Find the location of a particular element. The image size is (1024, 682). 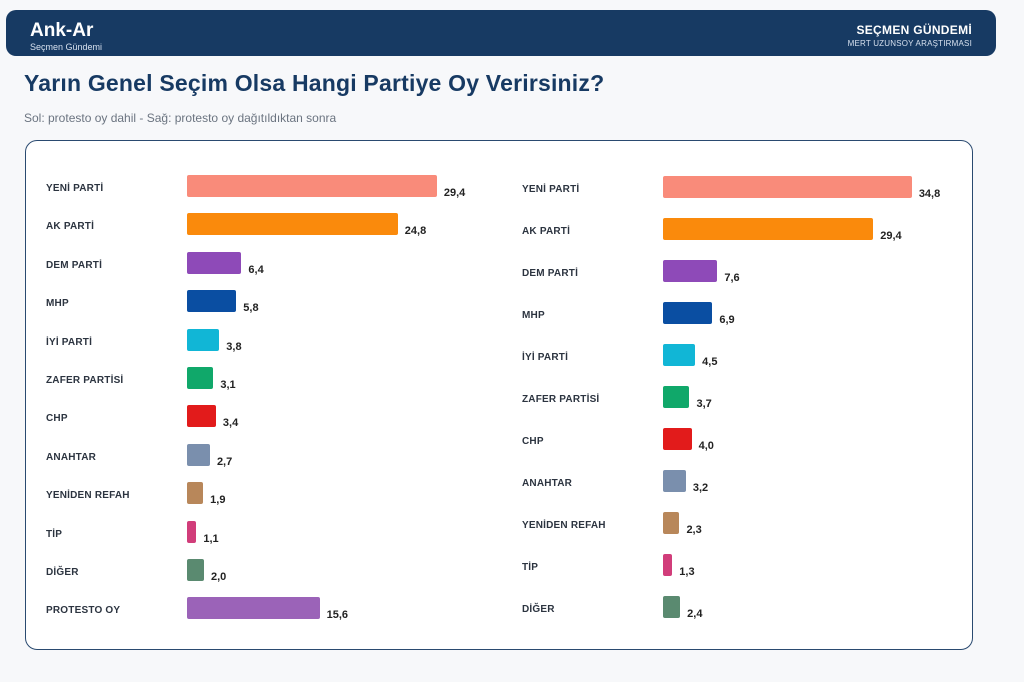

value-label: 1,1 is located at coordinates (211, 538).